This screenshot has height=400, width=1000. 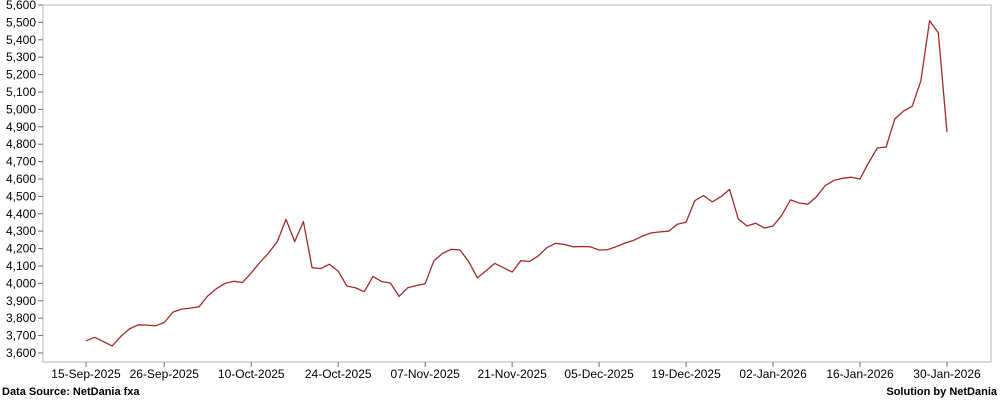 I want to click on y-axis-tick-label: 5,400, so click(x=21, y=40).